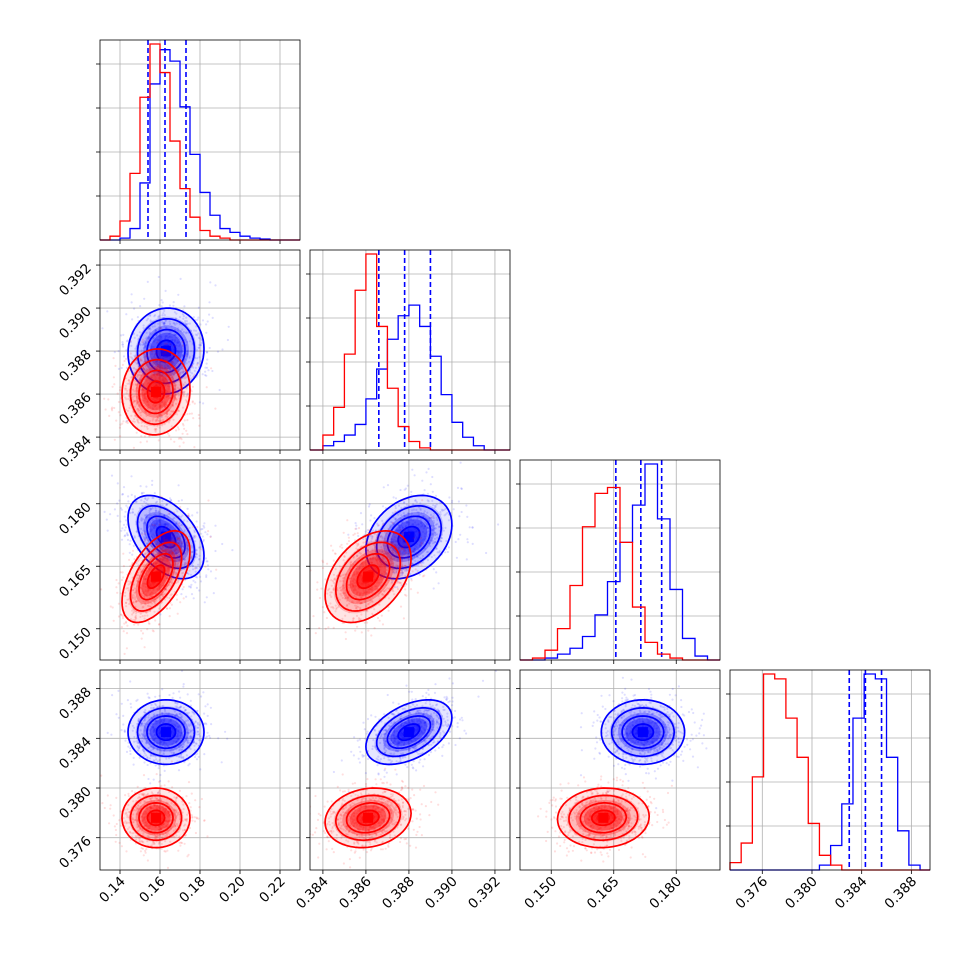 This screenshot has height=970, width=970. What do you see at coordinates (409, 537) in the screenshot?
I see `blue-contour` at bounding box center [409, 537].